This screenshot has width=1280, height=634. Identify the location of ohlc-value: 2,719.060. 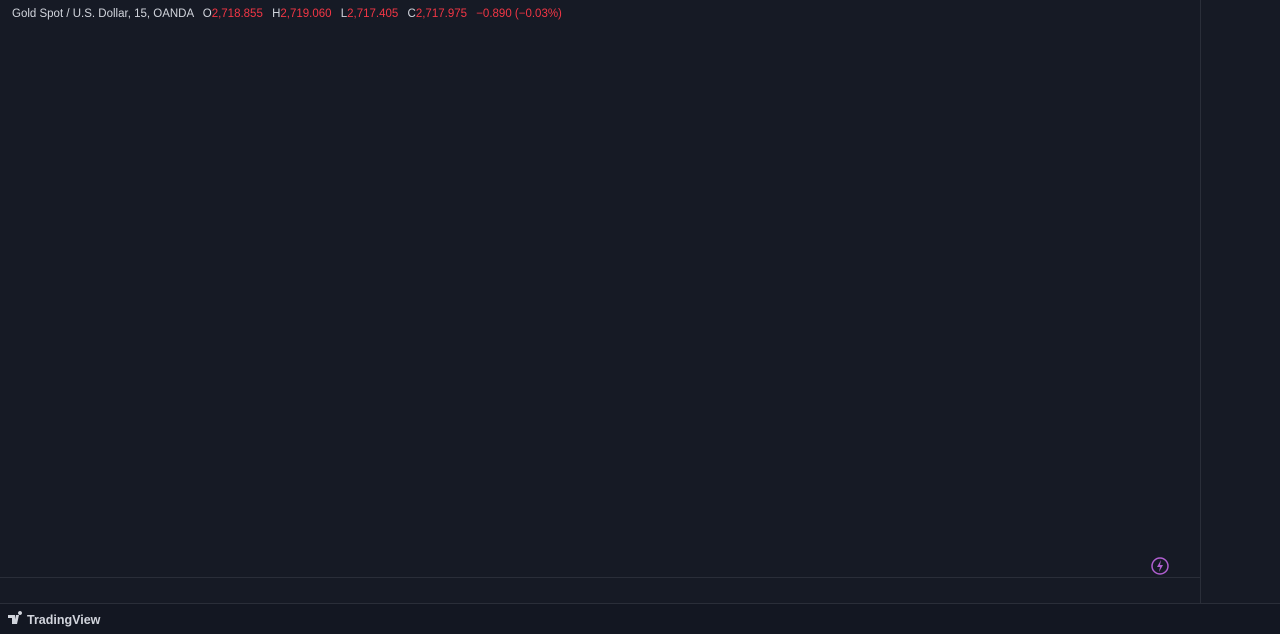
(306, 14).